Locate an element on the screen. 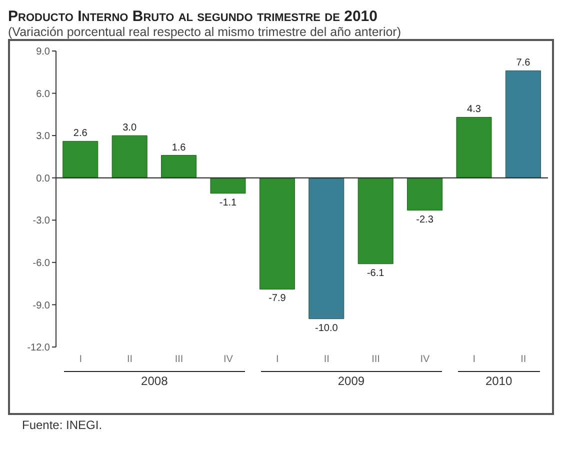 The width and height of the screenshot is (561, 451). y-tick-label: 0.0 is located at coordinates (43, 178).